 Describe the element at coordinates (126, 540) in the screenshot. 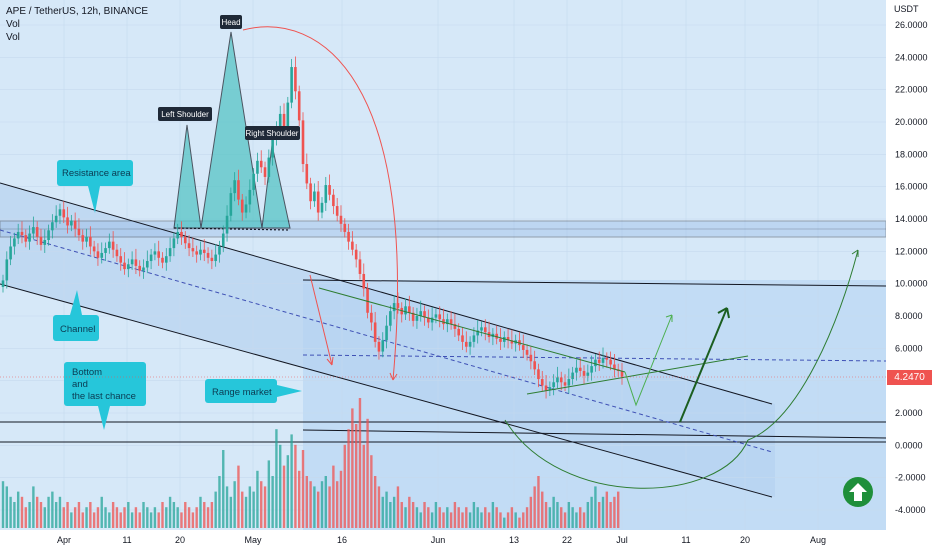

I see `x-tick-label: 11` at that location.